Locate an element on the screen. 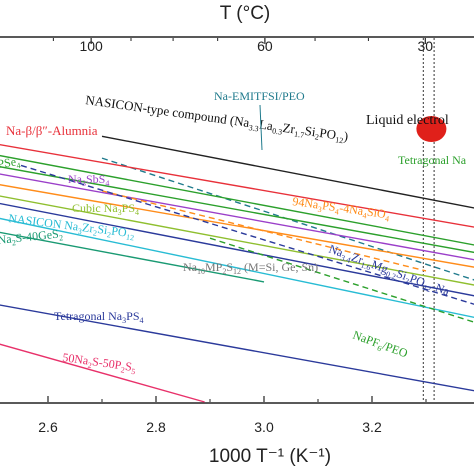  label-s50-s2: 2 is located at coordinates (122, 369).